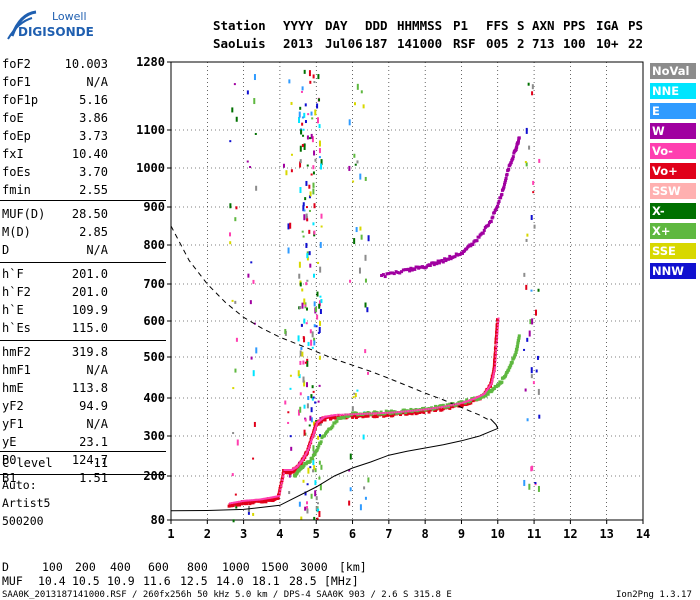  What do you see at coordinates (158, 567) in the screenshot?
I see `distance-value: 600` at bounding box center [158, 567].